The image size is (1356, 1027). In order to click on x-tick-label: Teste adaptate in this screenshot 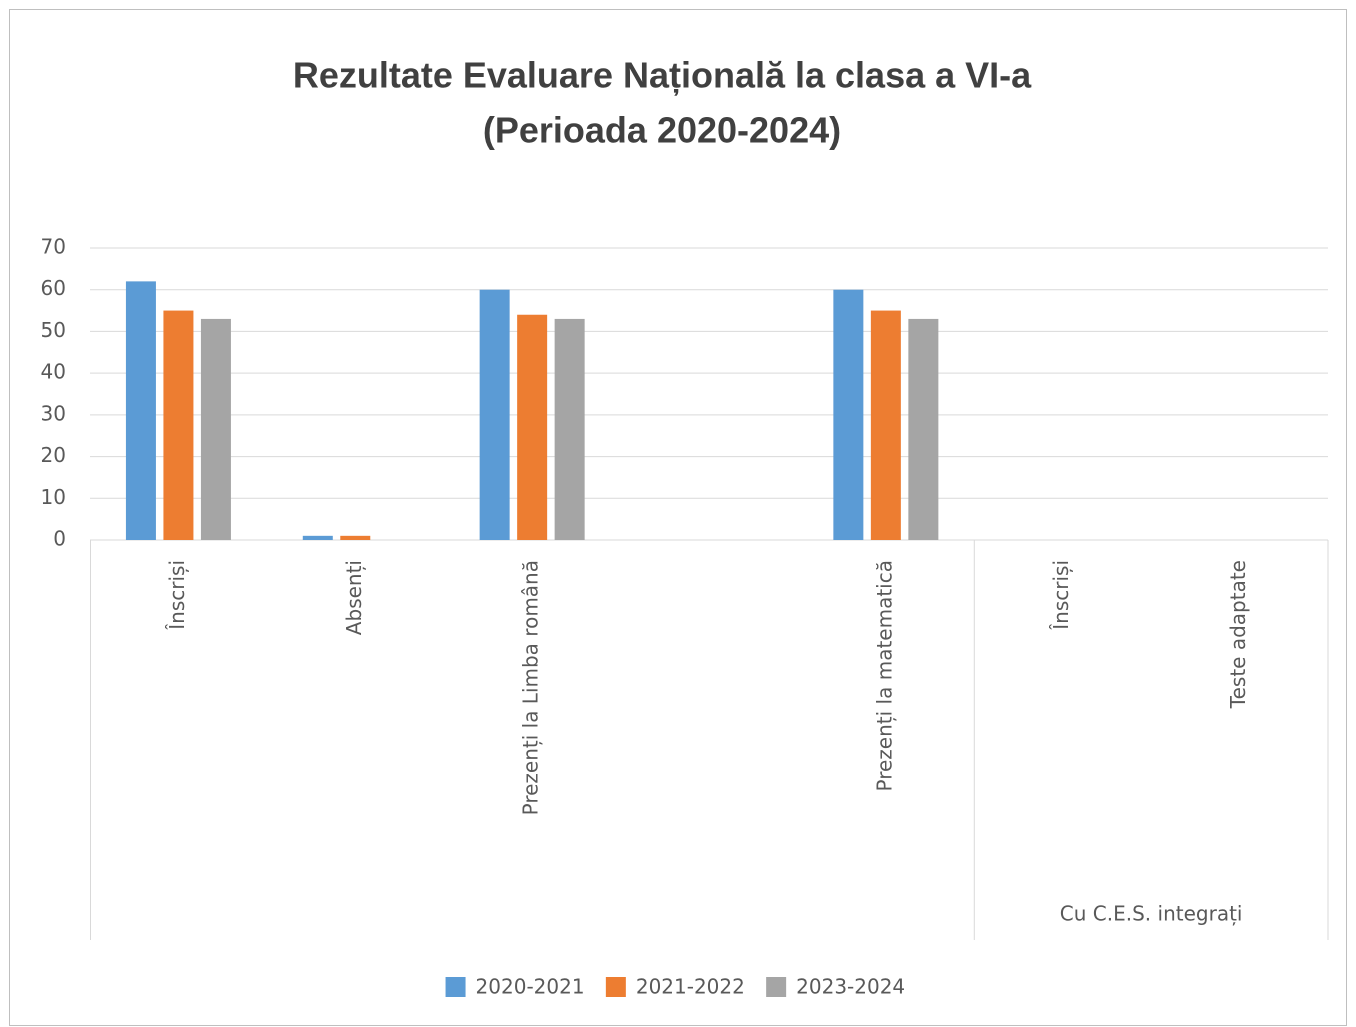, I will do `click(1238, 634)`.